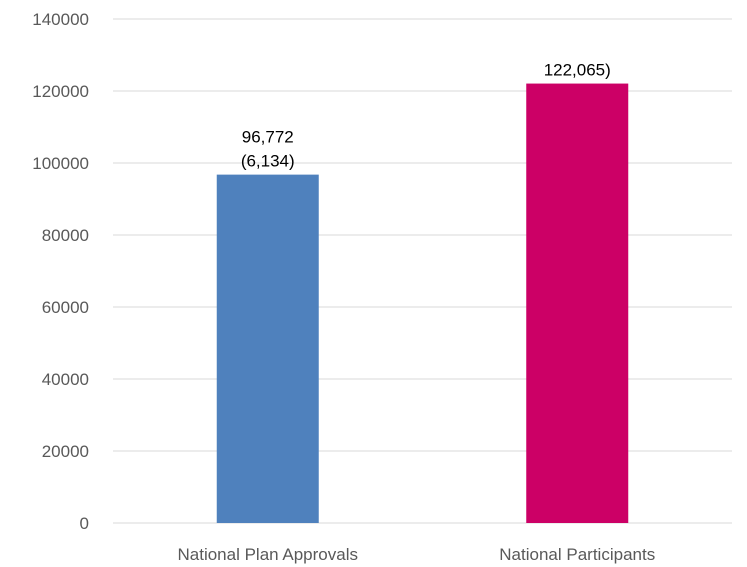  Describe the element at coordinates (577, 554) in the screenshot. I see `x-category-label: National Participants` at that location.